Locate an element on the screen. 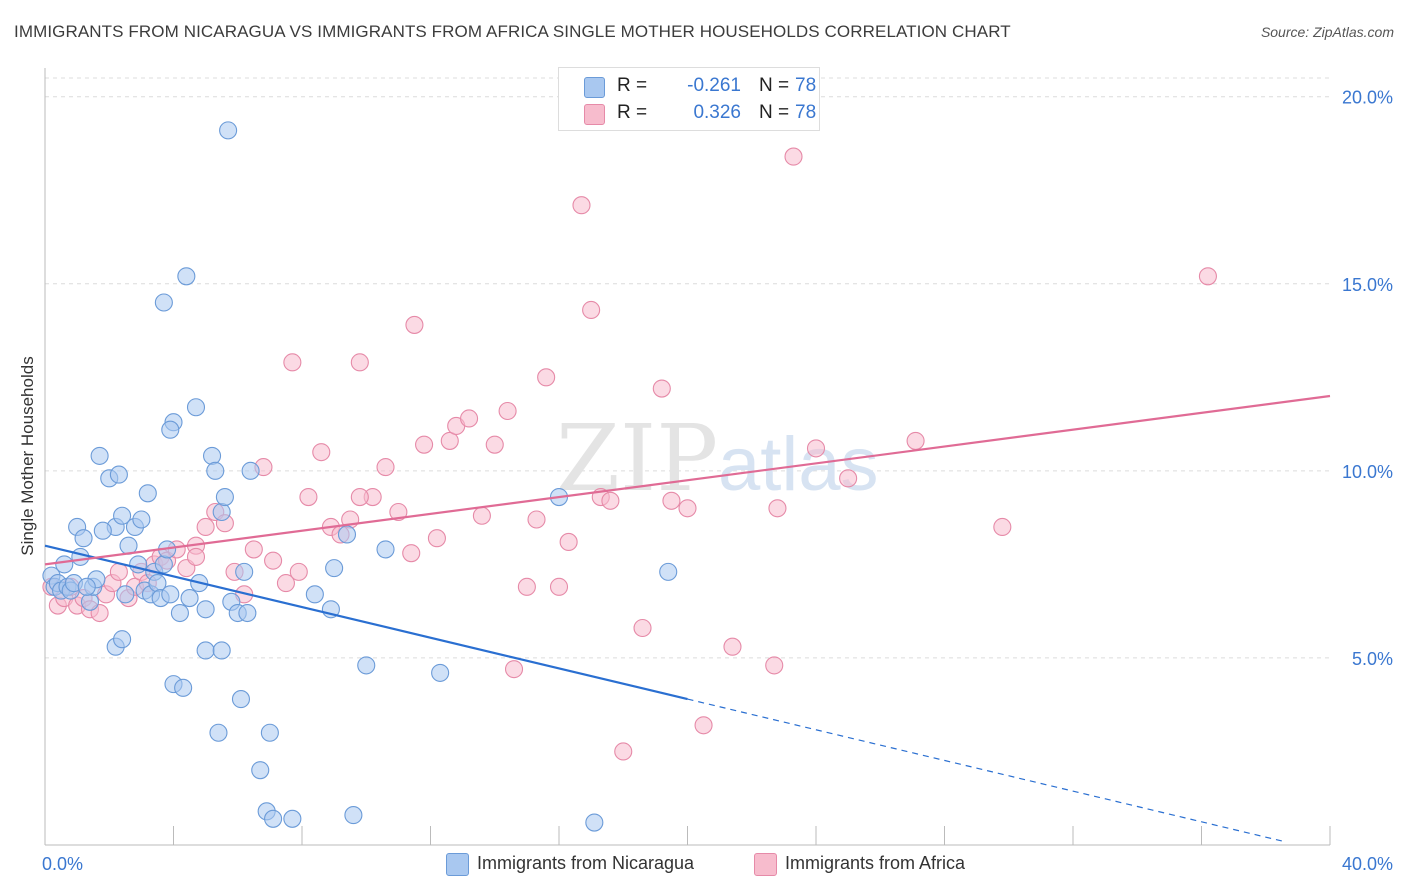  y-tick-label: 15.0% is located at coordinates (1367, 285).